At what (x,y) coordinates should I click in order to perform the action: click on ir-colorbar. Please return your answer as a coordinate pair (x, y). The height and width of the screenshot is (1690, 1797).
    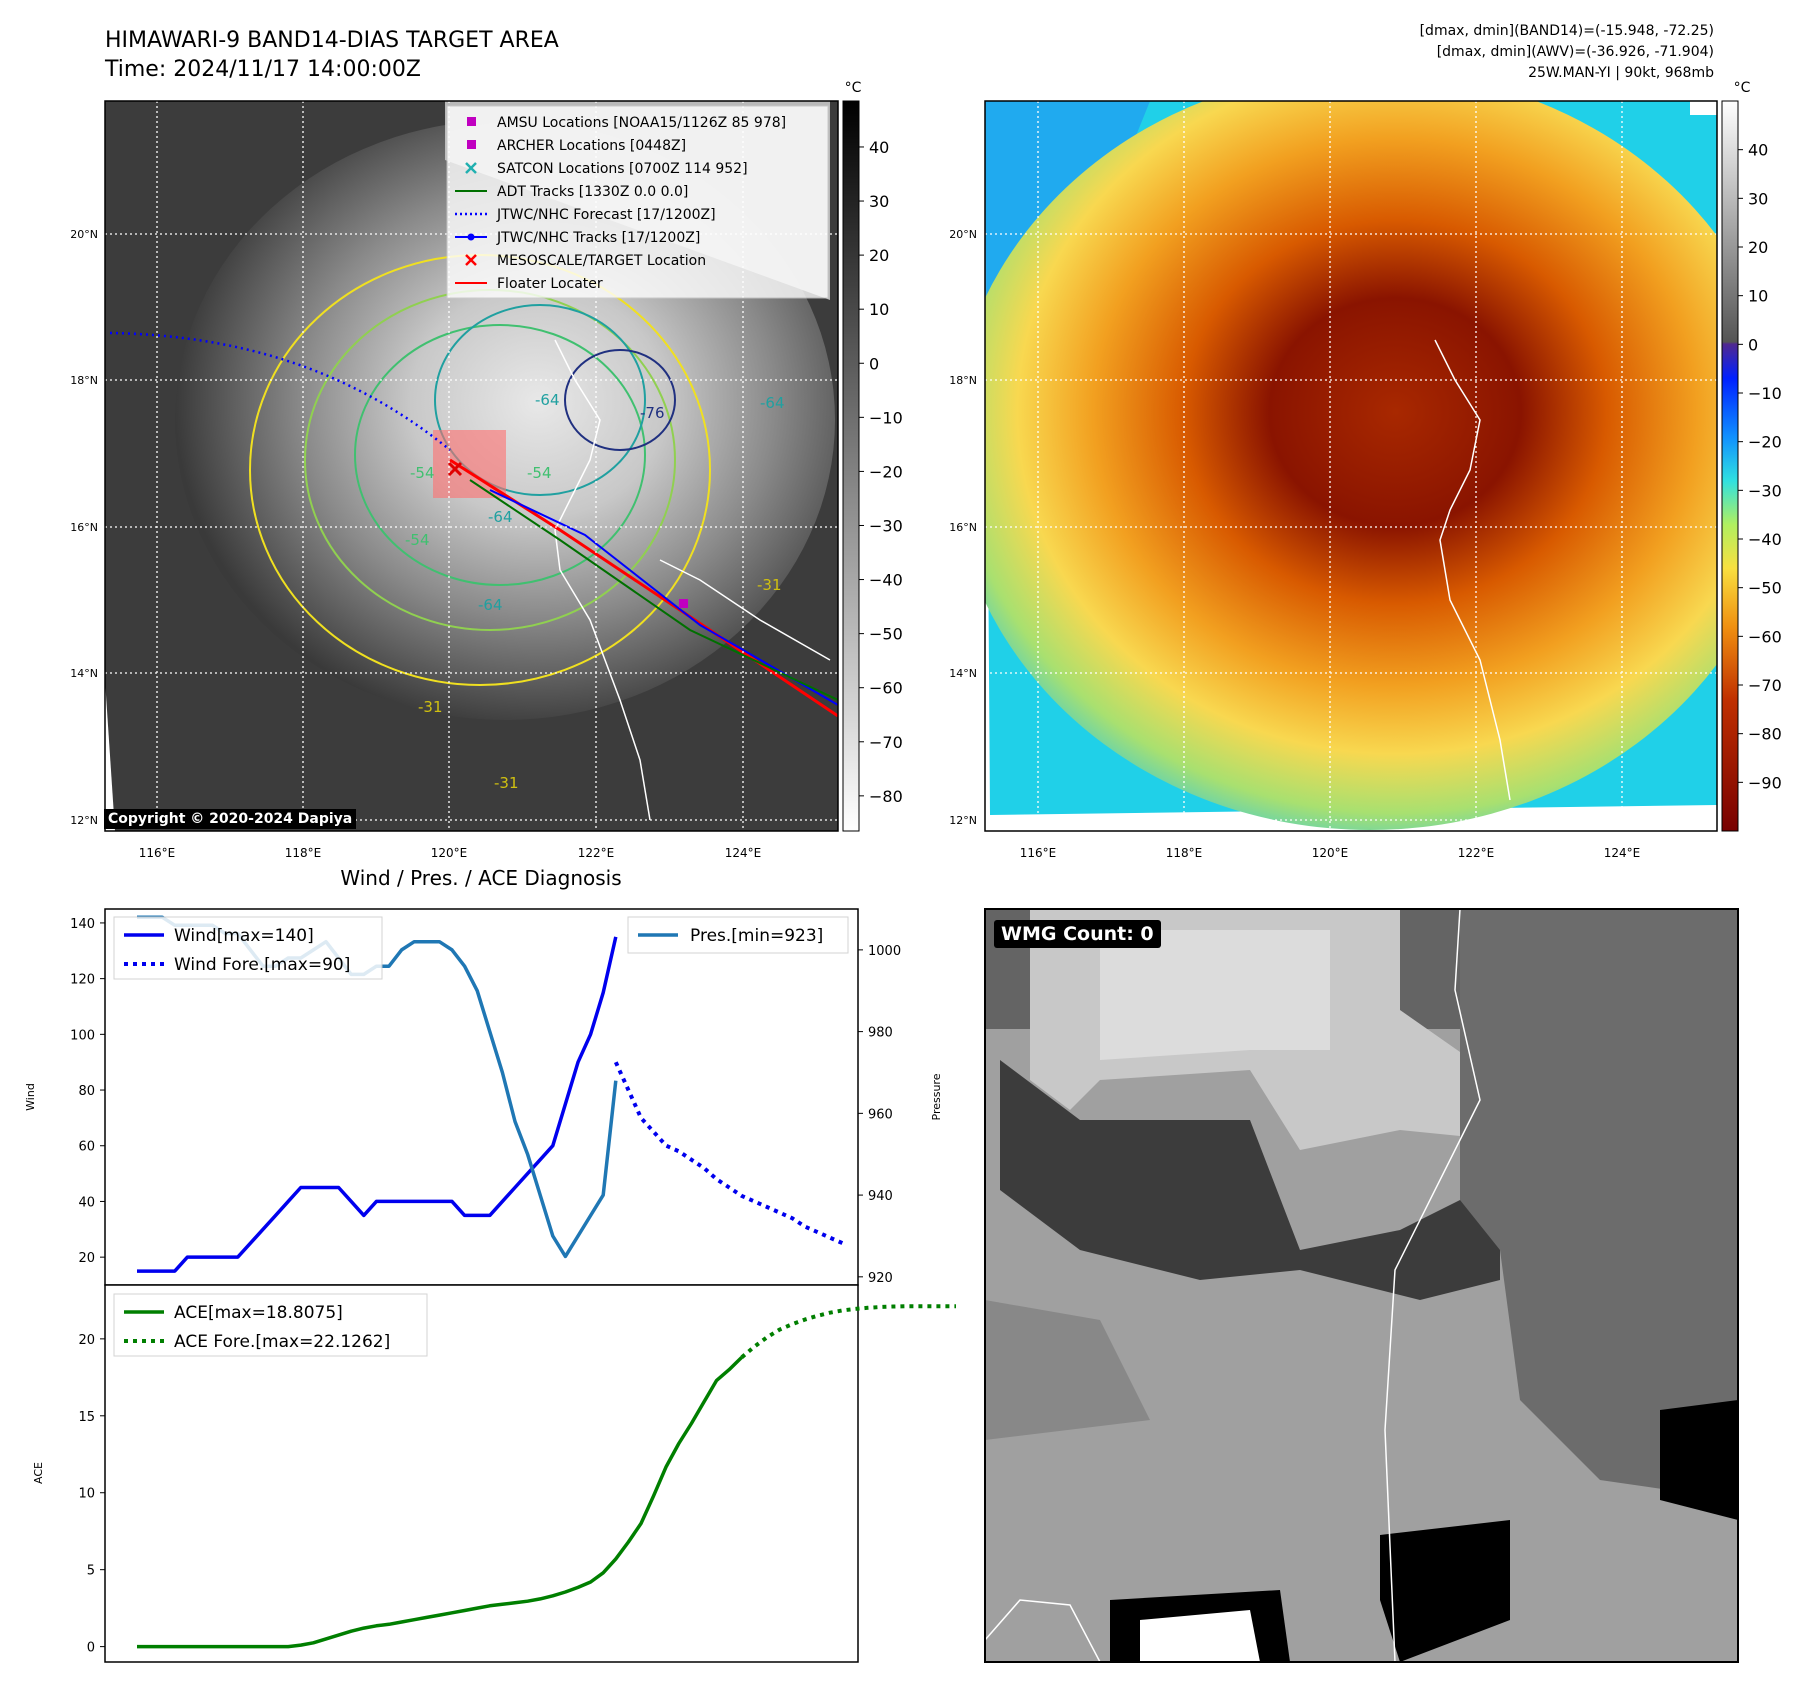
    Looking at the image, I should click on (851, 466).